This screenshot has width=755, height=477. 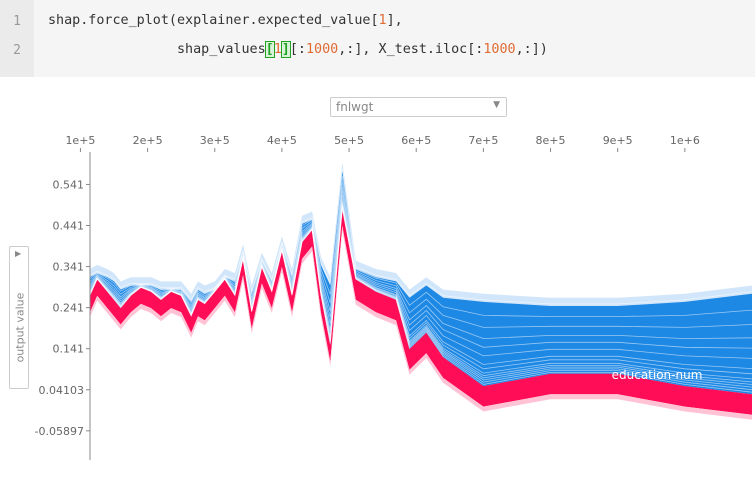 I want to click on x-axis: 1e+5 2e+5 3e+5 4e+5 5e+5 6e+5 7e+5 8e+5 9e+5 1e+6, so click(x=382, y=143).